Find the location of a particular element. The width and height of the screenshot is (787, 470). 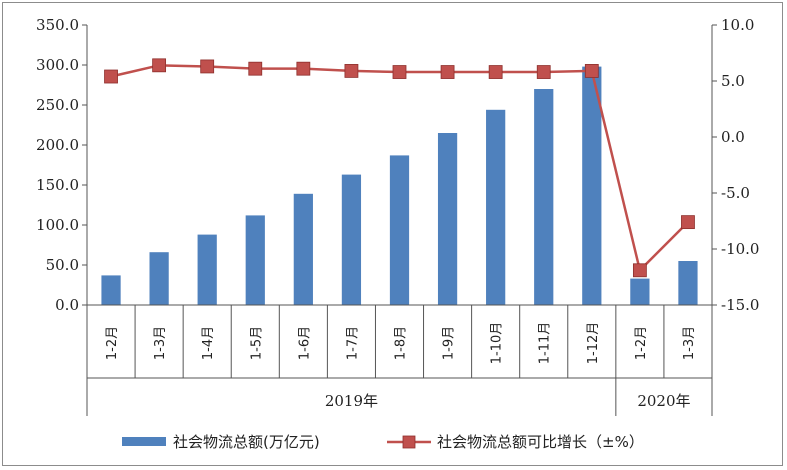

category-label: 1-9月 is located at coordinates (449, 343).